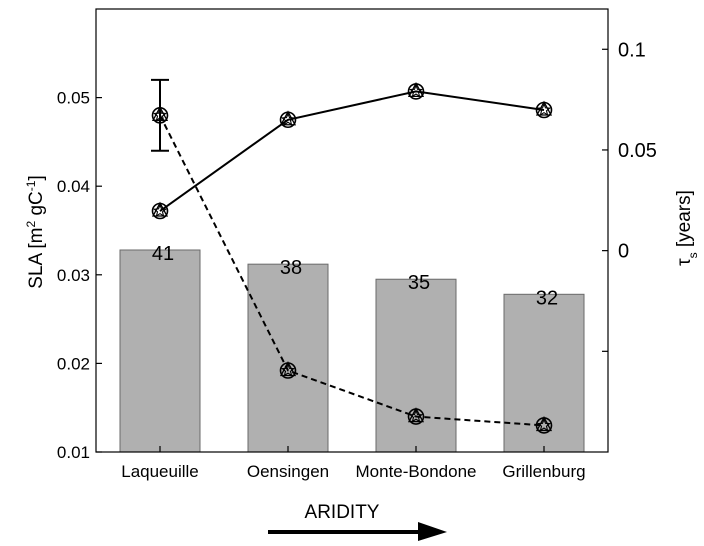  What do you see at coordinates (342, 512) in the screenshot?
I see `x-axis-label: ARIDITY` at bounding box center [342, 512].